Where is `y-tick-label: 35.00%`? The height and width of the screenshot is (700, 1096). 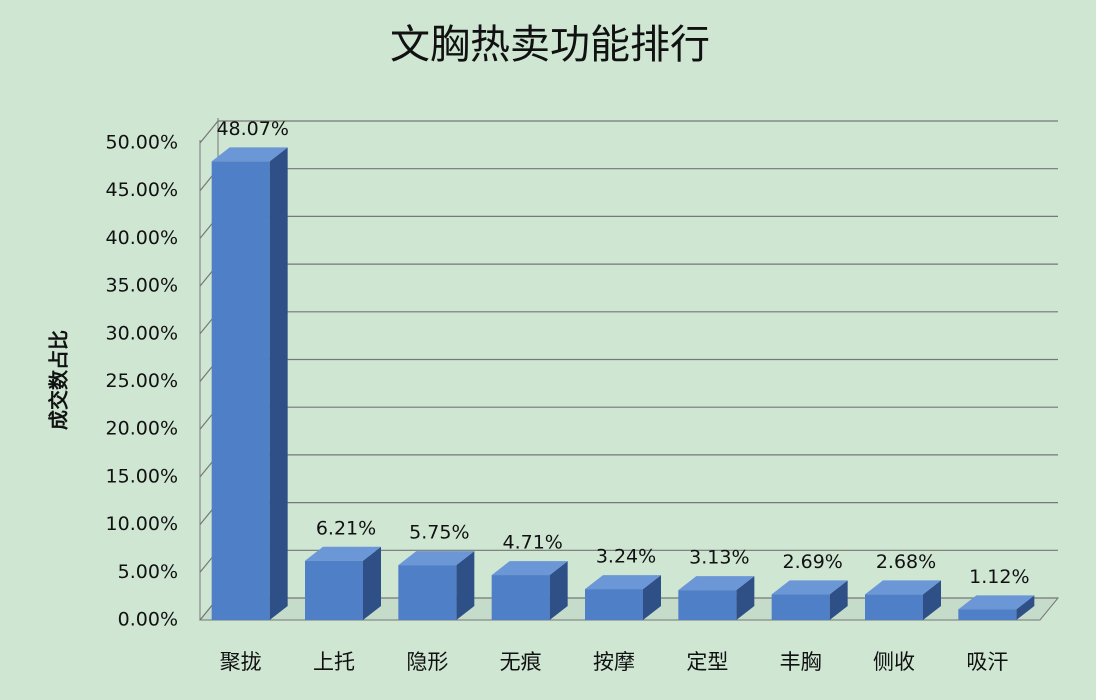 y-tick-label: 35.00% is located at coordinates (142, 286).